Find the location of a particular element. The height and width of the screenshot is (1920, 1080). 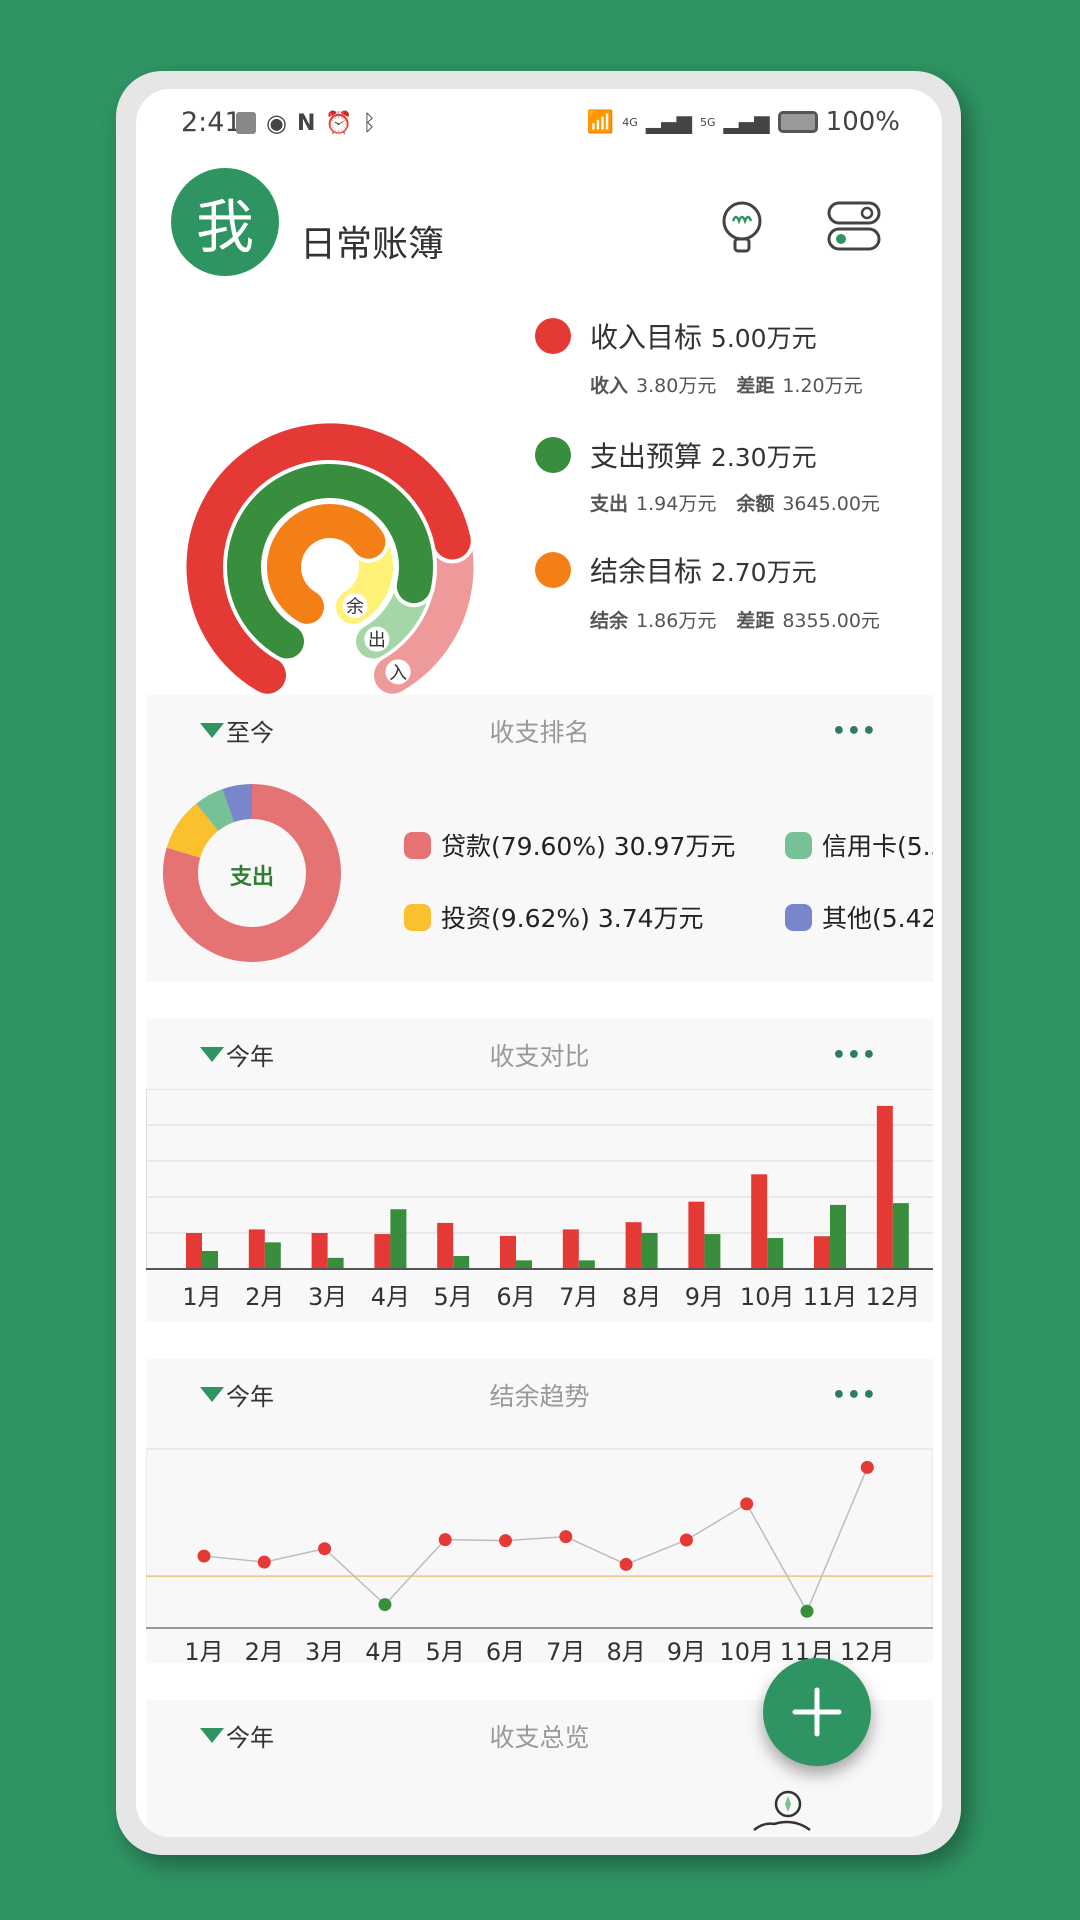

wifi-icon: 📶 is located at coordinates (600, 122).